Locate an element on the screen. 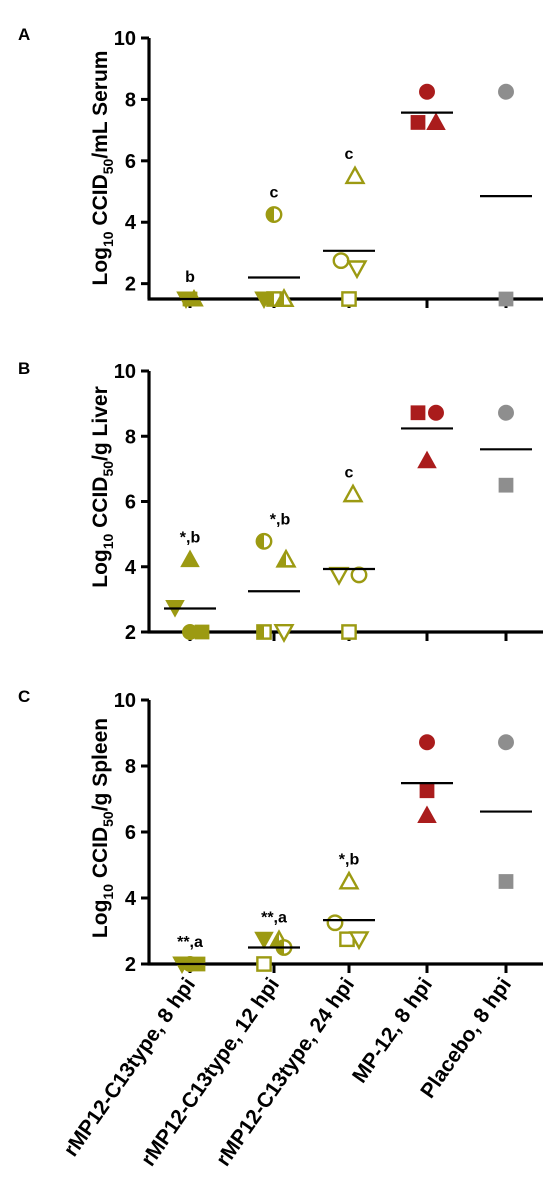 The height and width of the screenshot is (1199, 549). annotation-a-rmp12-24hpi: c is located at coordinates (349, 154).